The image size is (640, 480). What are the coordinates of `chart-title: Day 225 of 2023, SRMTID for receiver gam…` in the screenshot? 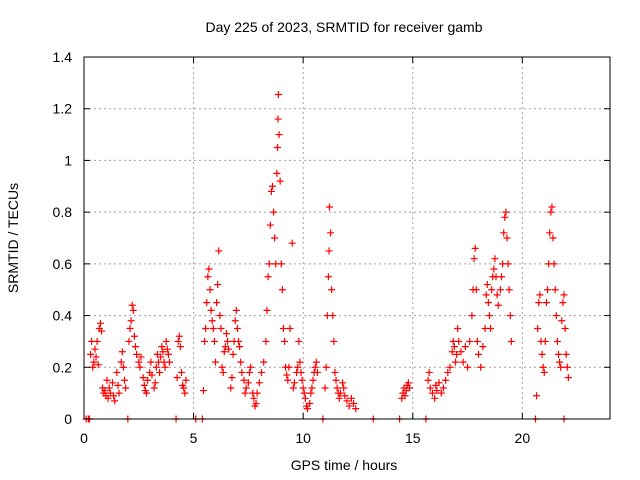 It's located at (343, 27).